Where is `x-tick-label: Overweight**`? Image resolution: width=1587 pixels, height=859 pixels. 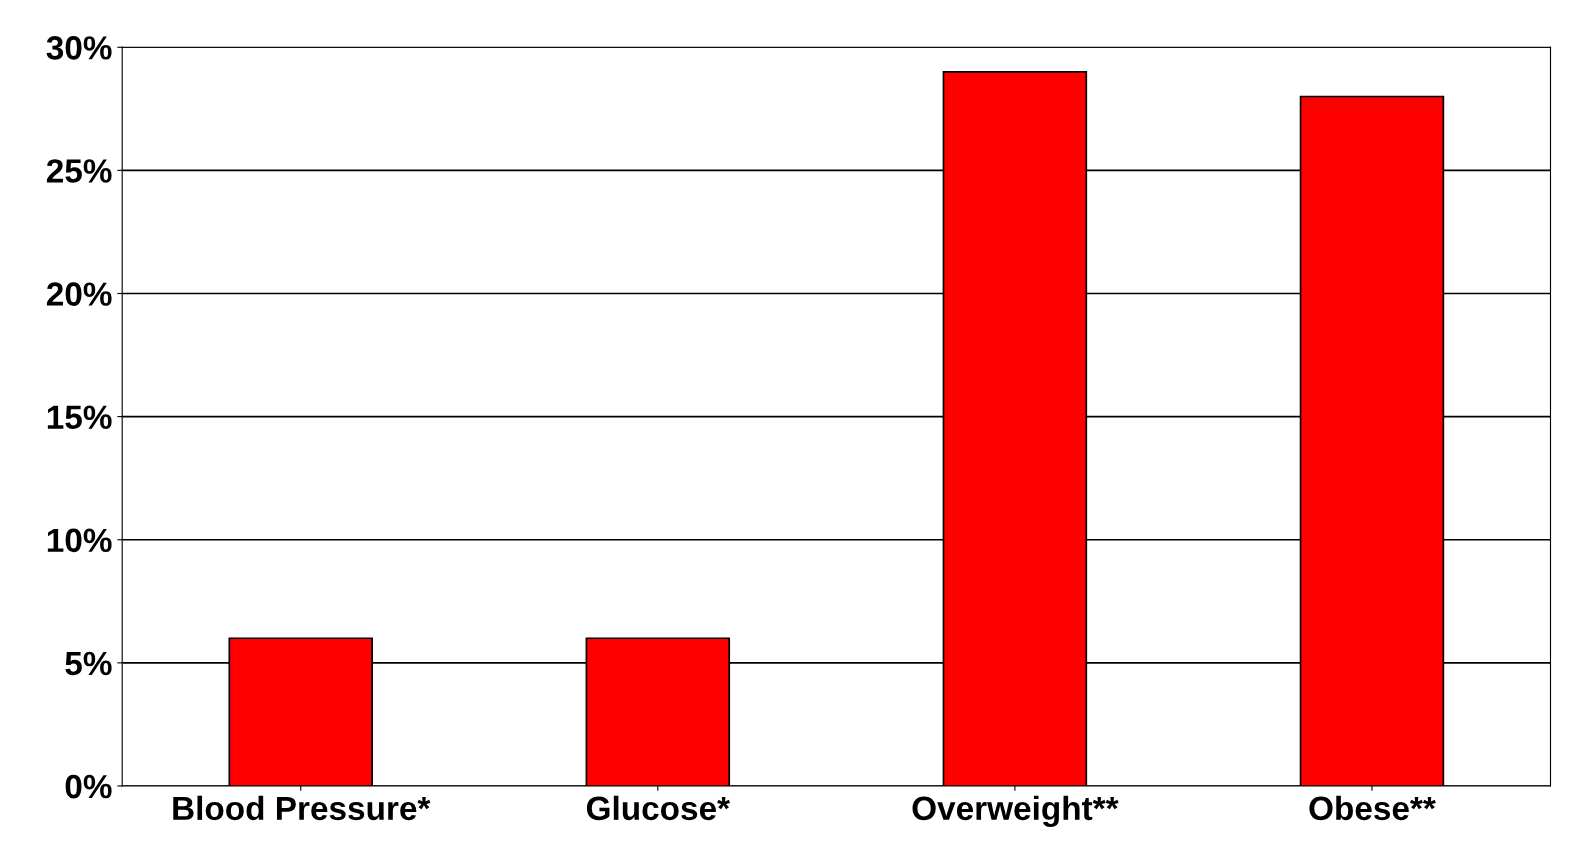
x-tick-label: Overweight** is located at coordinates (1015, 811).